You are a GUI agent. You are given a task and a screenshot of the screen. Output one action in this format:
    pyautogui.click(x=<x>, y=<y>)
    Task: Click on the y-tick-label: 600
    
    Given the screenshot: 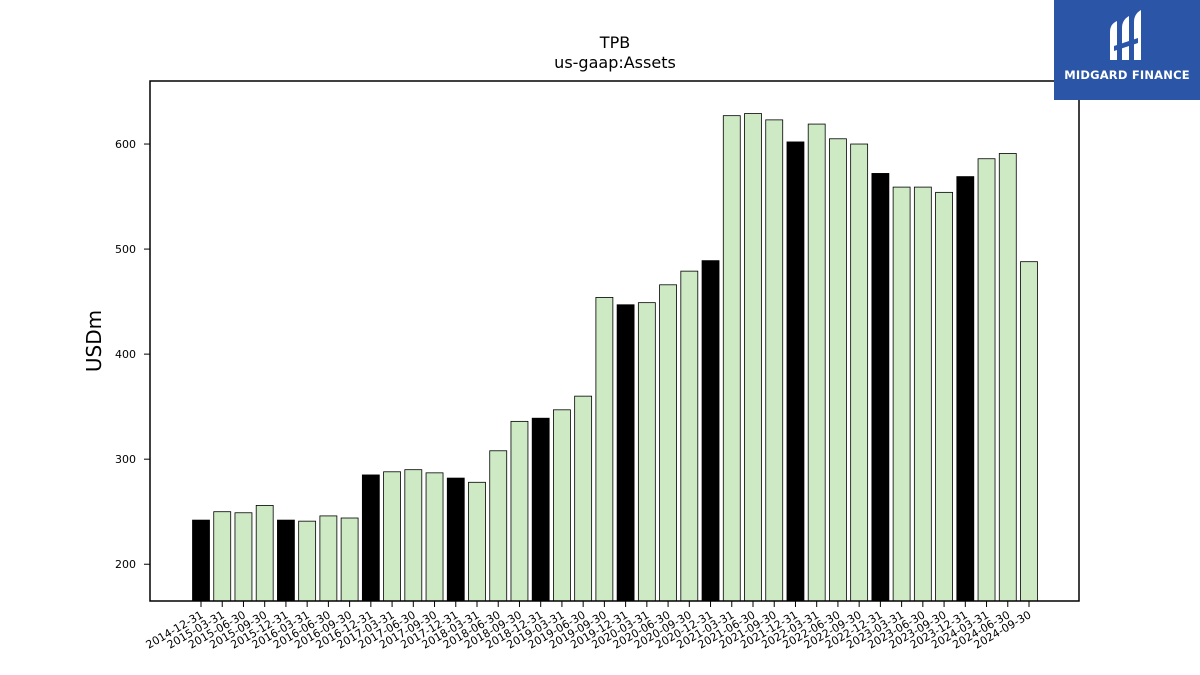 What is the action you would take?
    pyautogui.click(x=125, y=144)
    